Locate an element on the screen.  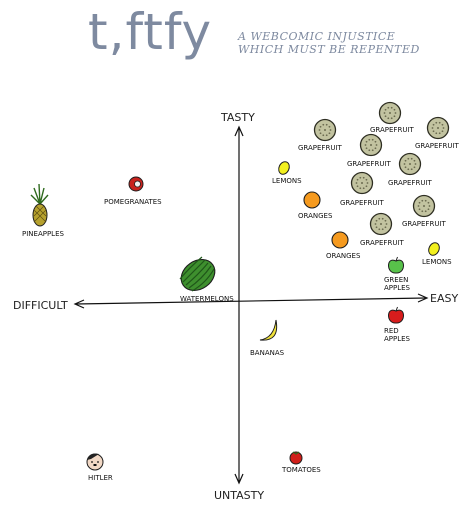
subtitle-line-2: which must be repented is located at coordinates (329, 49).